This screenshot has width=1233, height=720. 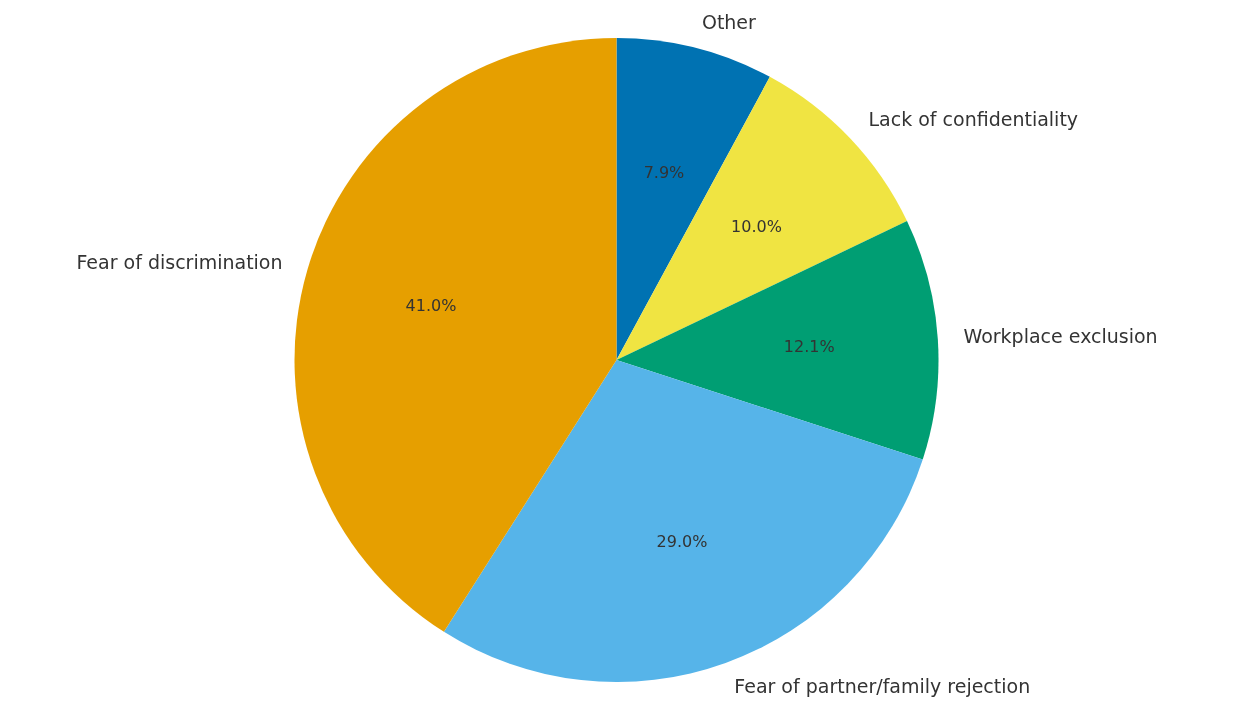 I want to click on data-label: 12.1%, so click(x=809, y=347).